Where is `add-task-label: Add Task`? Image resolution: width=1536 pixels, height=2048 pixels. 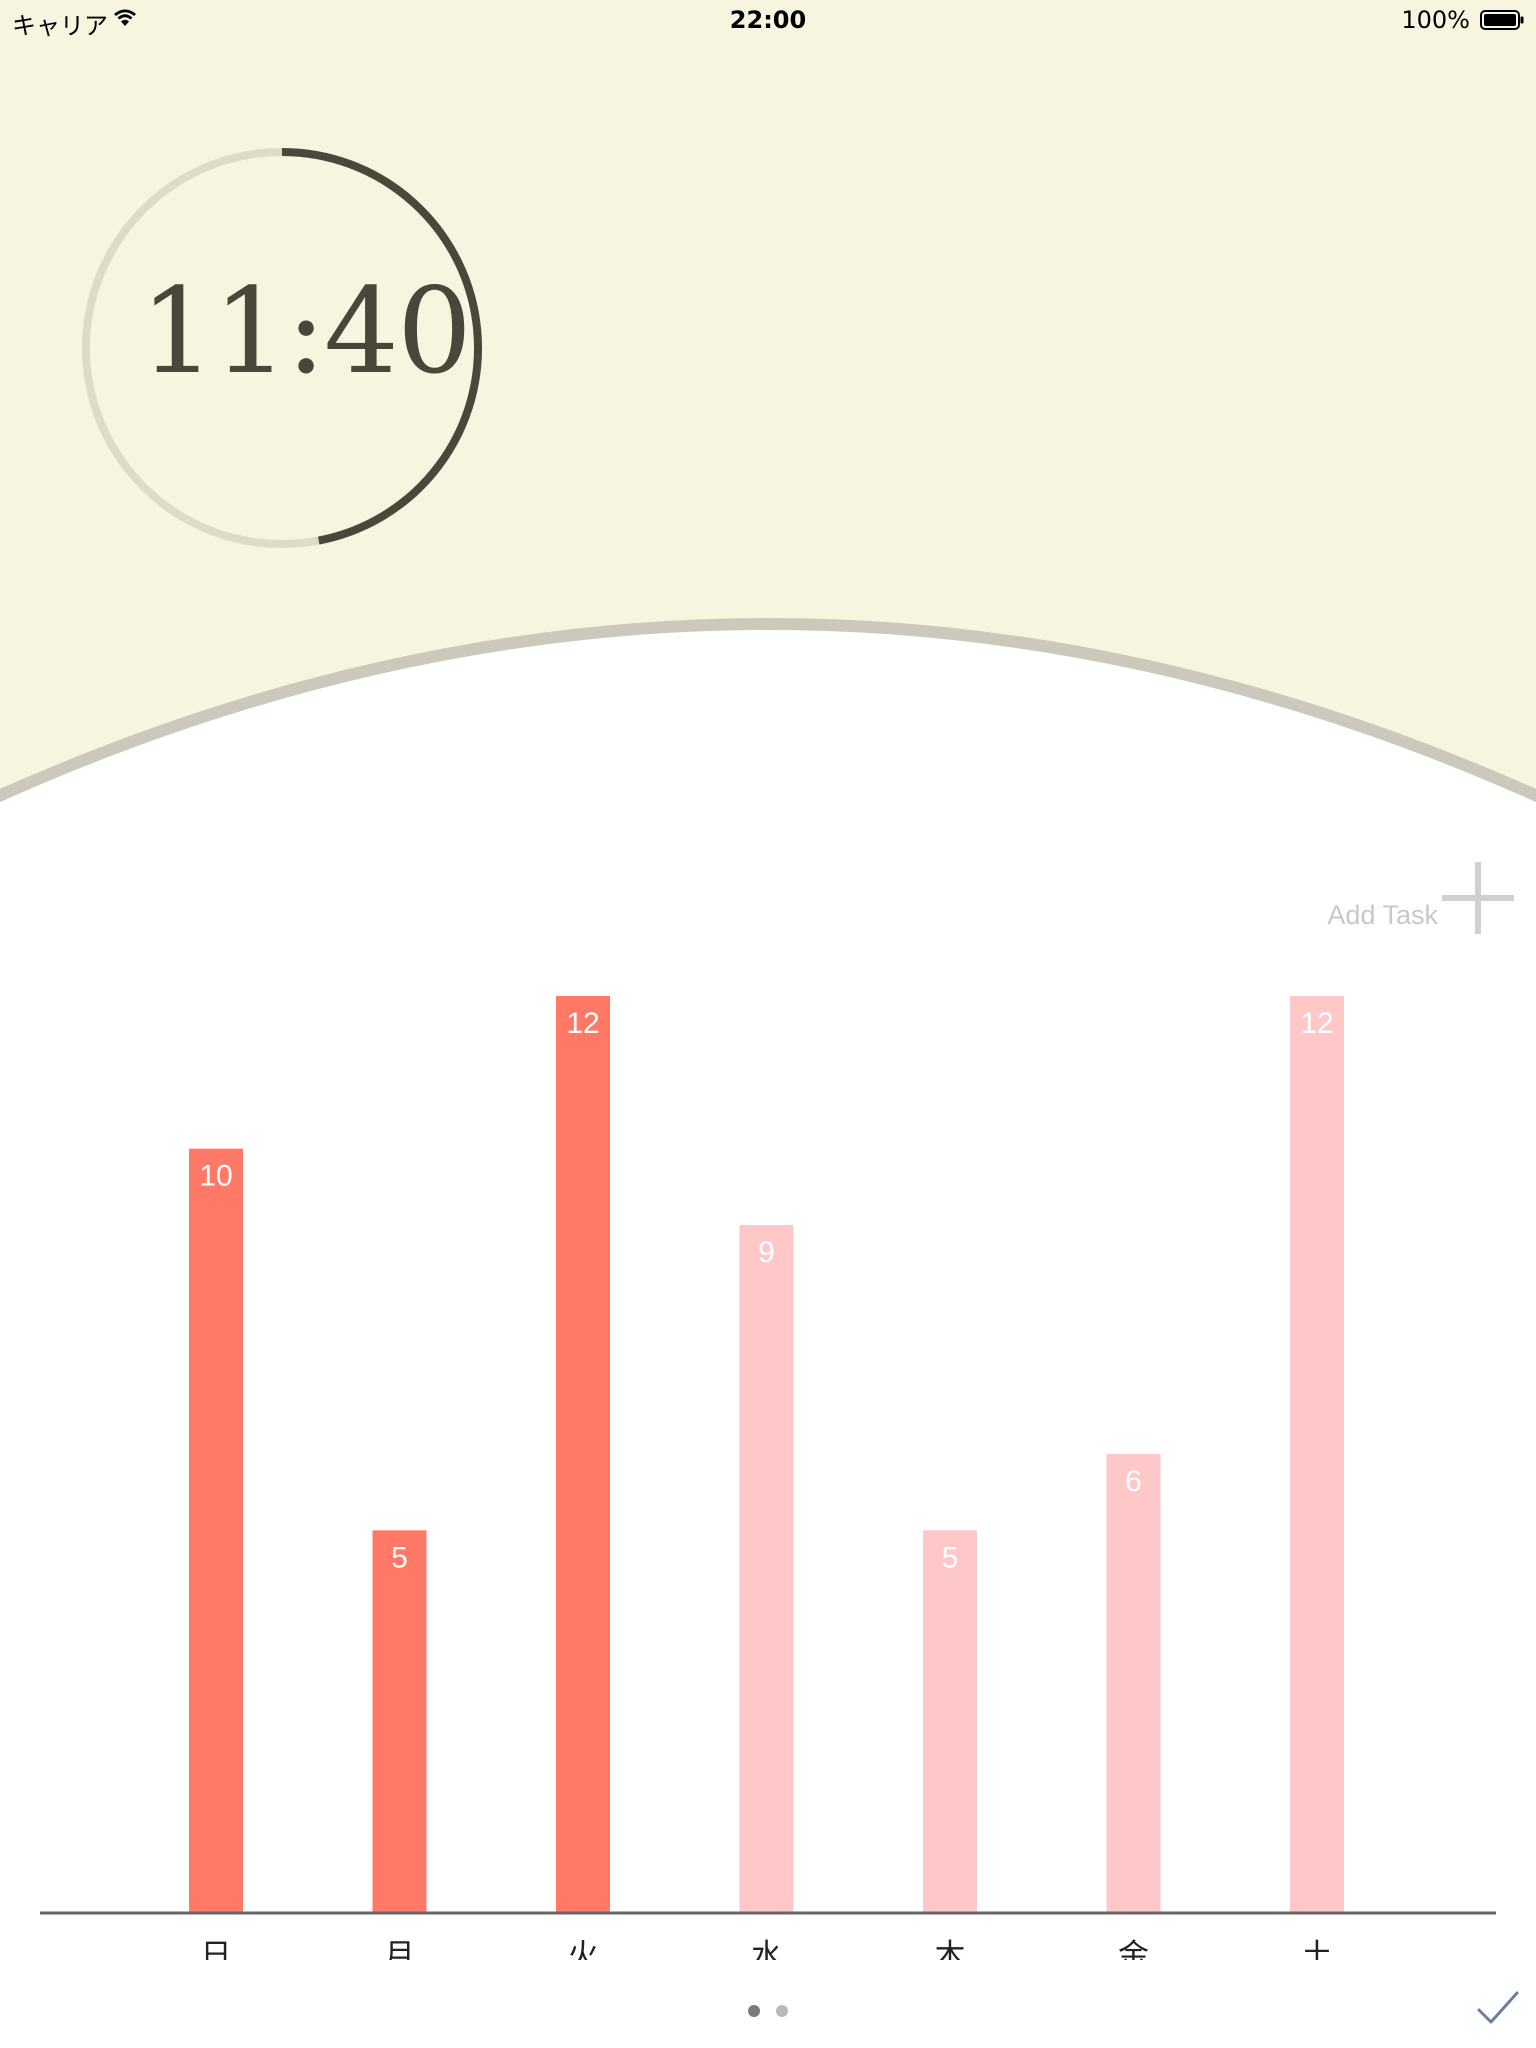 add-task-label: Add Task is located at coordinates (1382, 915).